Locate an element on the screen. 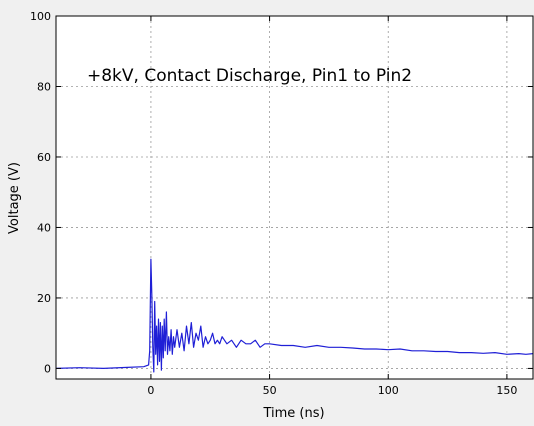 The width and height of the screenshot is (534, 426). y-tick-label: 100 is located at coordinates (40, 16).